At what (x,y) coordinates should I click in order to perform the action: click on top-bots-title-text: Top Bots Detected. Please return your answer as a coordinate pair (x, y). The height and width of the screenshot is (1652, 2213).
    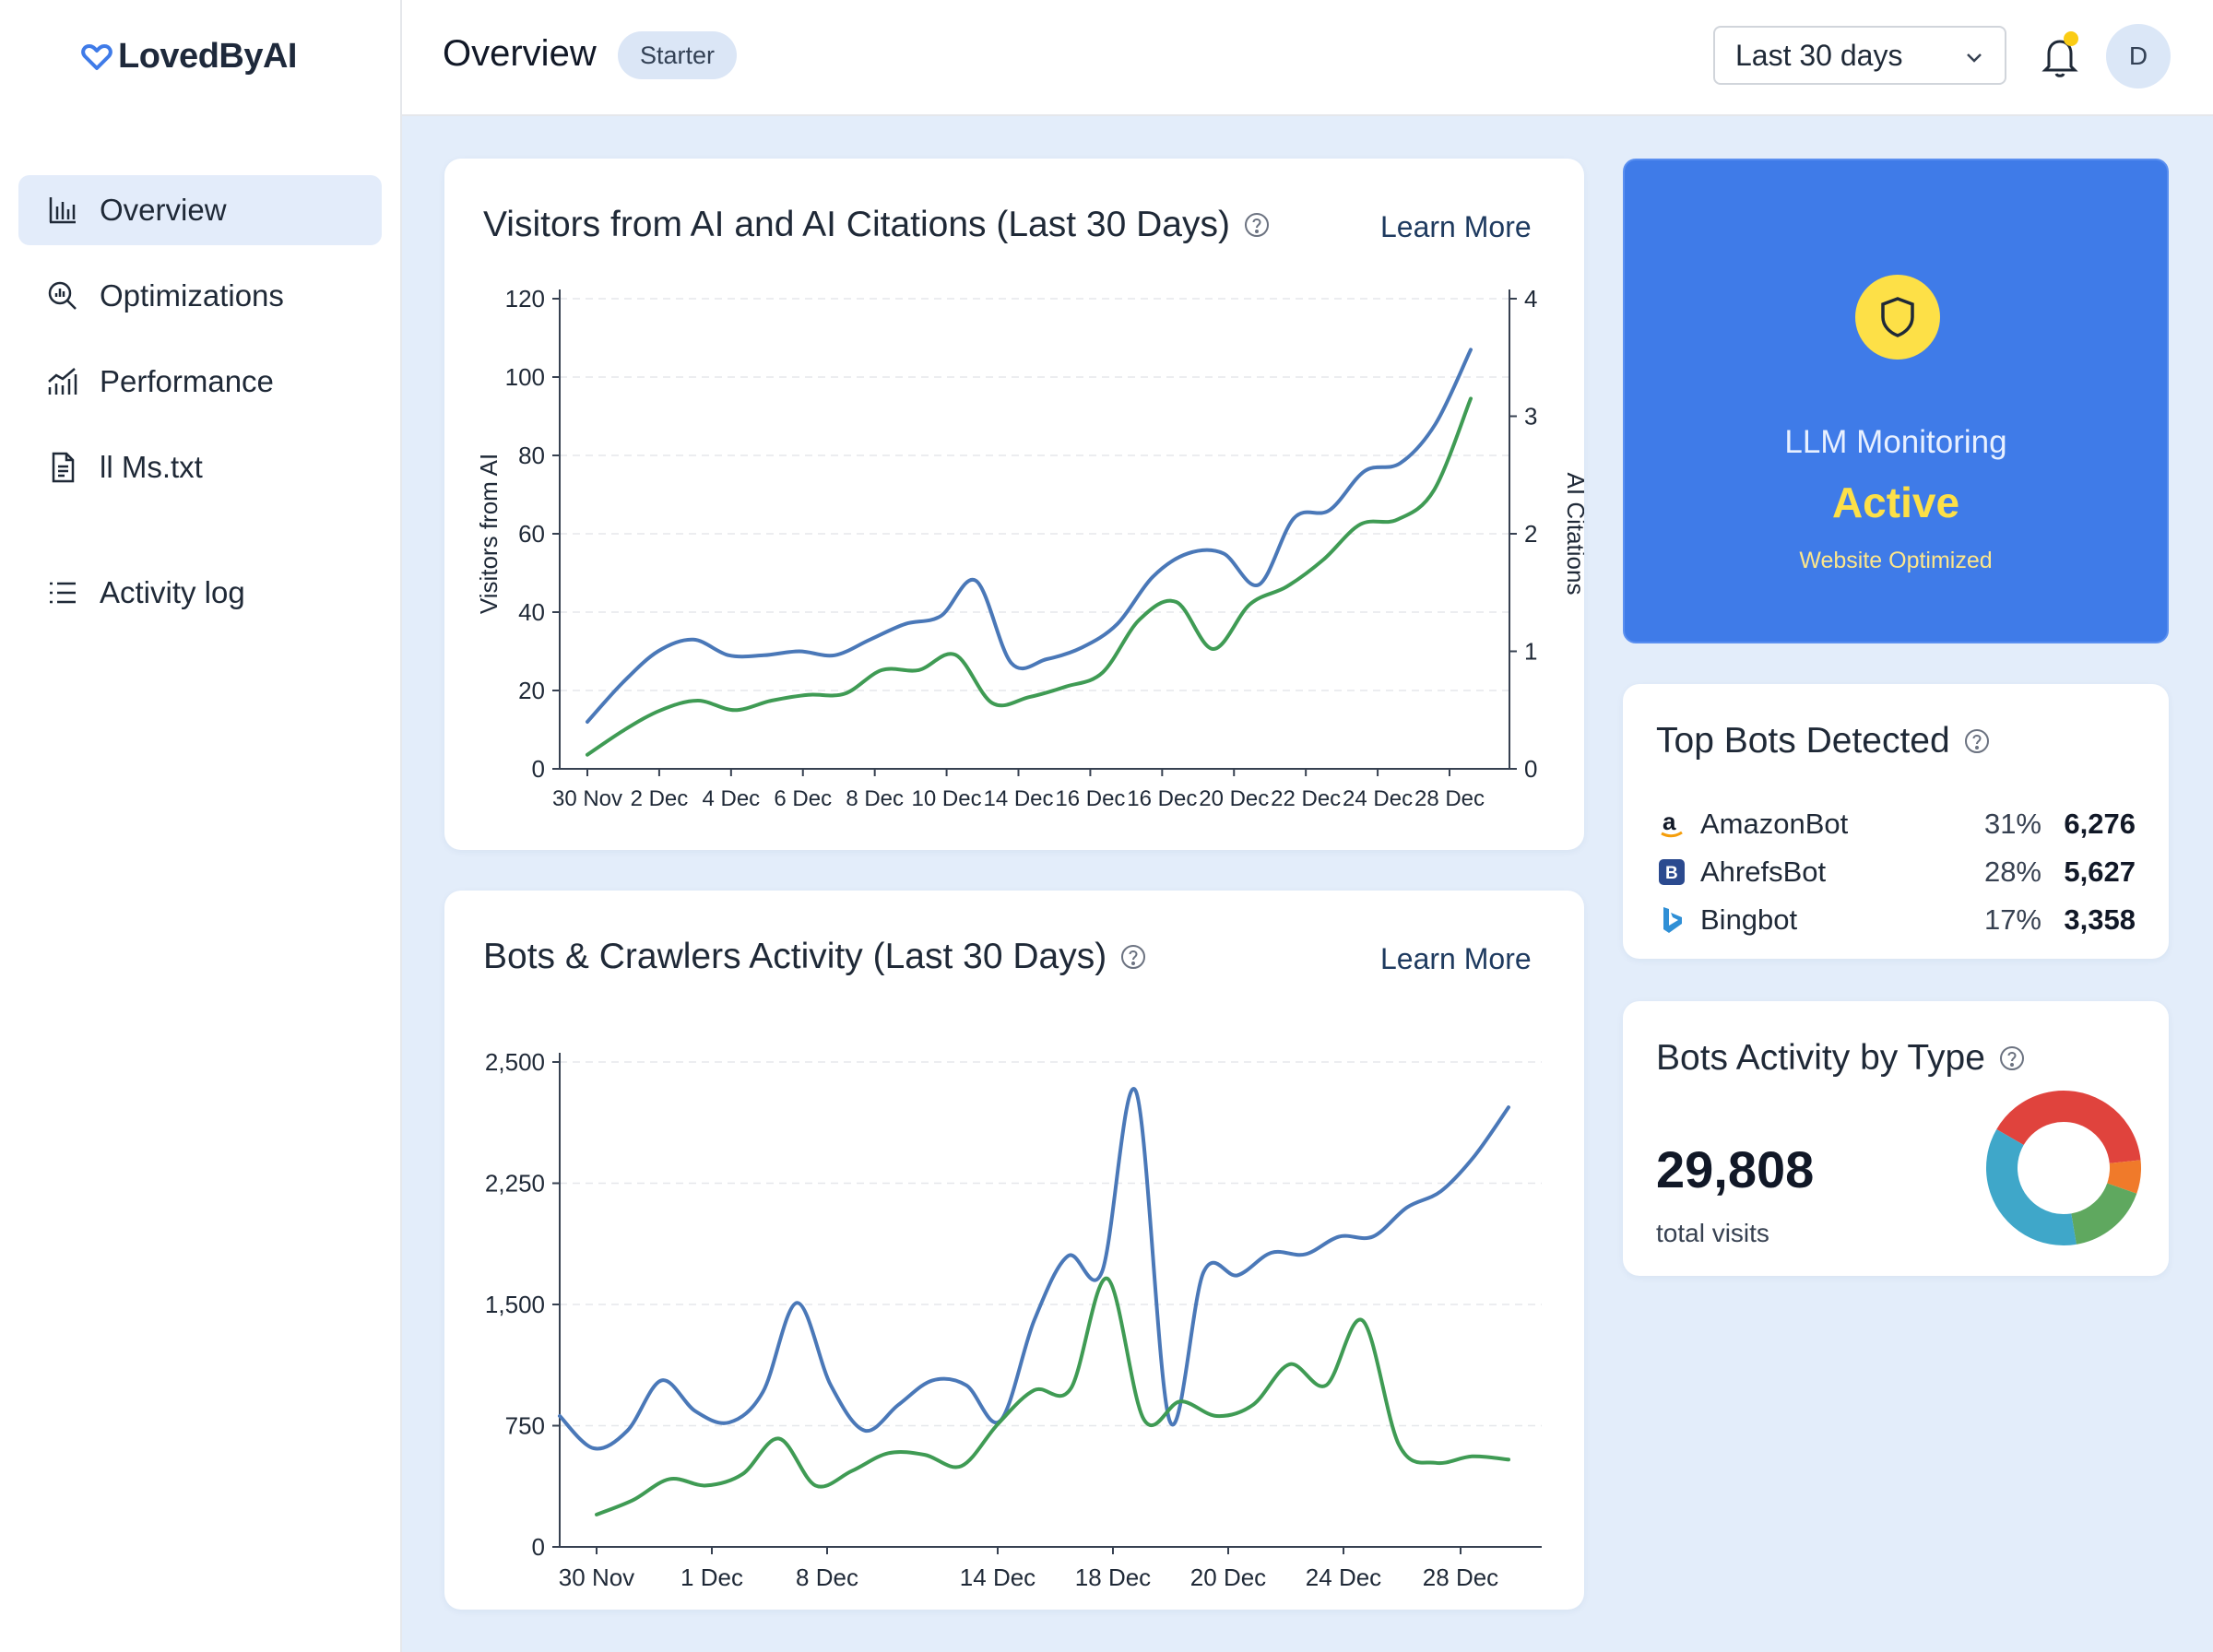
    Looking at the image, I should click on (1803, 741).